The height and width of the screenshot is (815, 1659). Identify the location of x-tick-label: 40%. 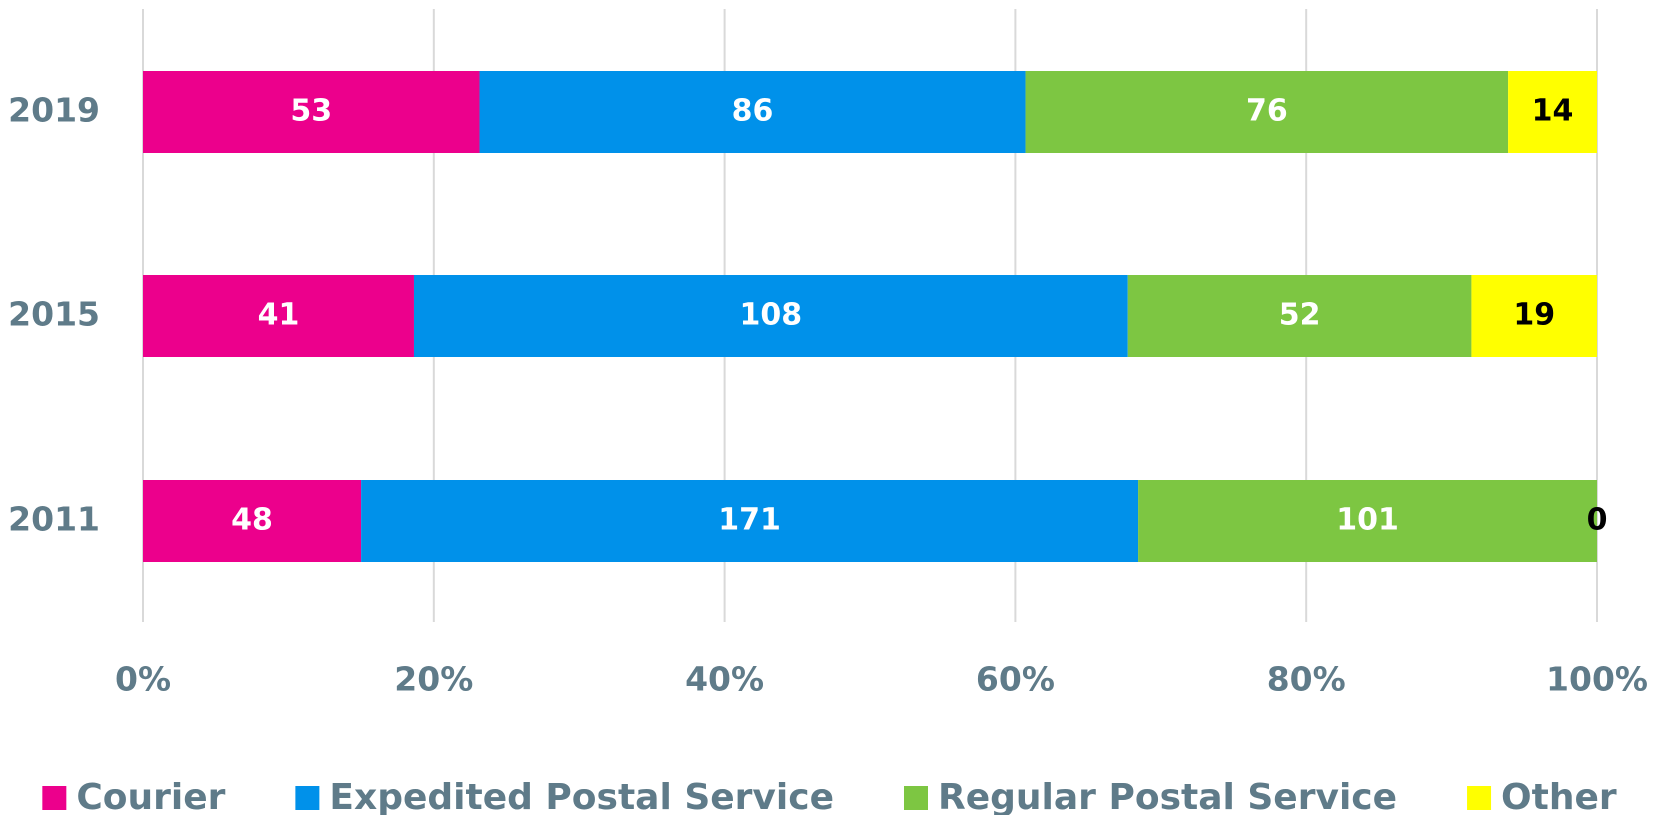
(724, 679).